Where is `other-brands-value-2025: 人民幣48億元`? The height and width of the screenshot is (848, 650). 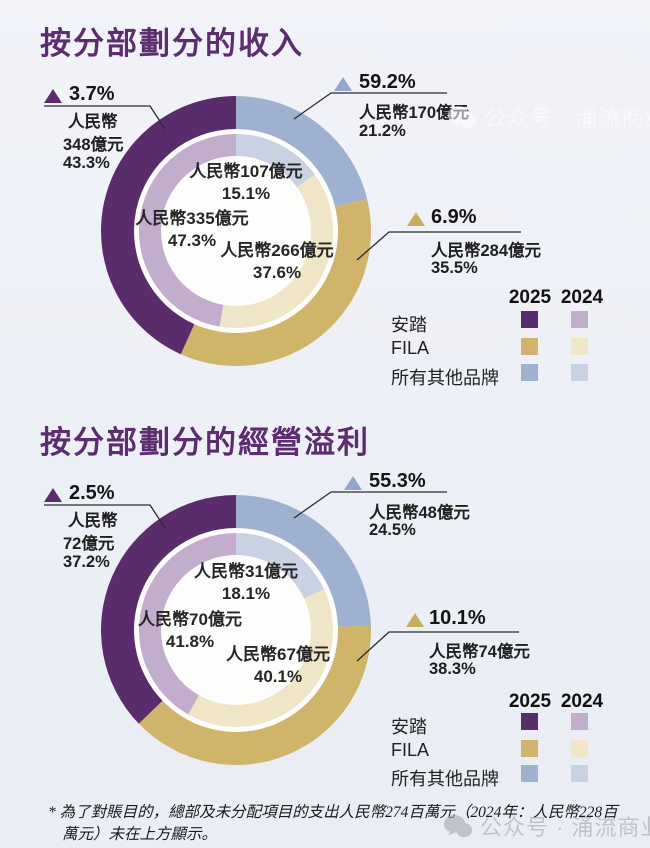 other-brands-value-2025: 人民幣48億元 is located at coordinates (419, 513).